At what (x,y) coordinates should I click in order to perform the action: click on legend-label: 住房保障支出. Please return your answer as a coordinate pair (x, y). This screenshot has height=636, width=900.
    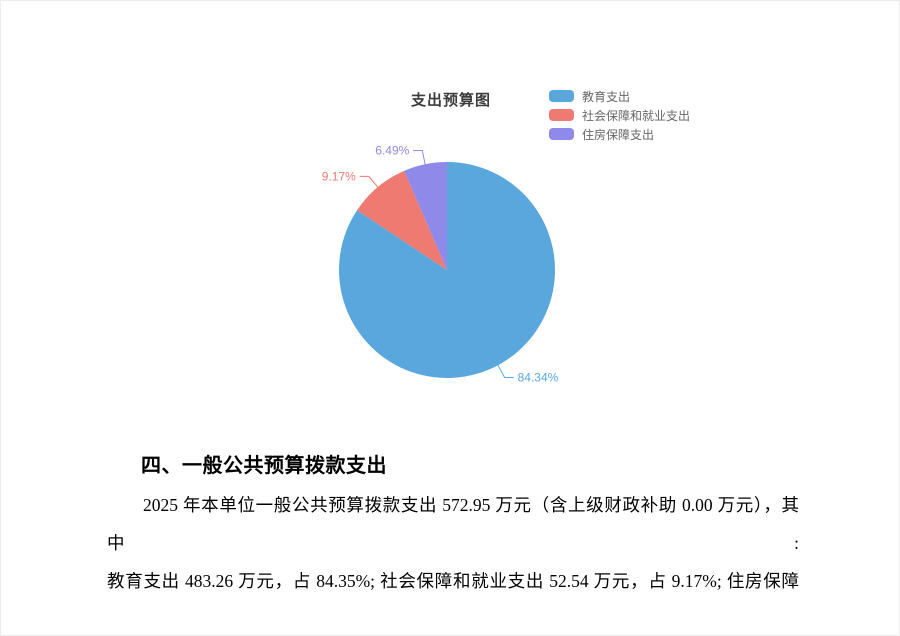
    Looking at the image, I should click on (618, 134).